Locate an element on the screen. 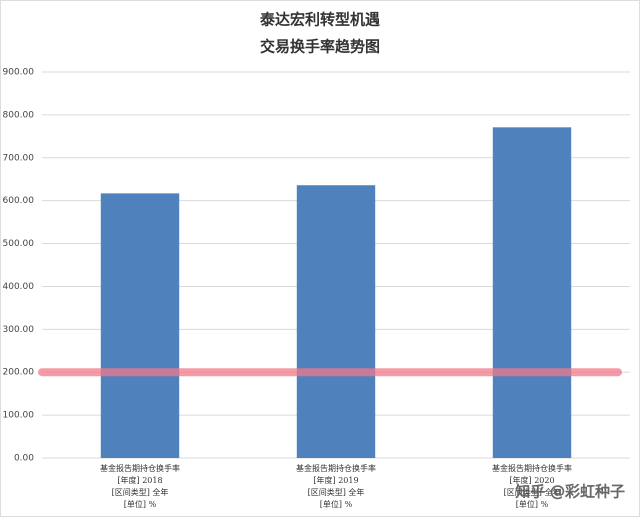  y-tick-label: 600.00 is located at coordinates (19, 201).